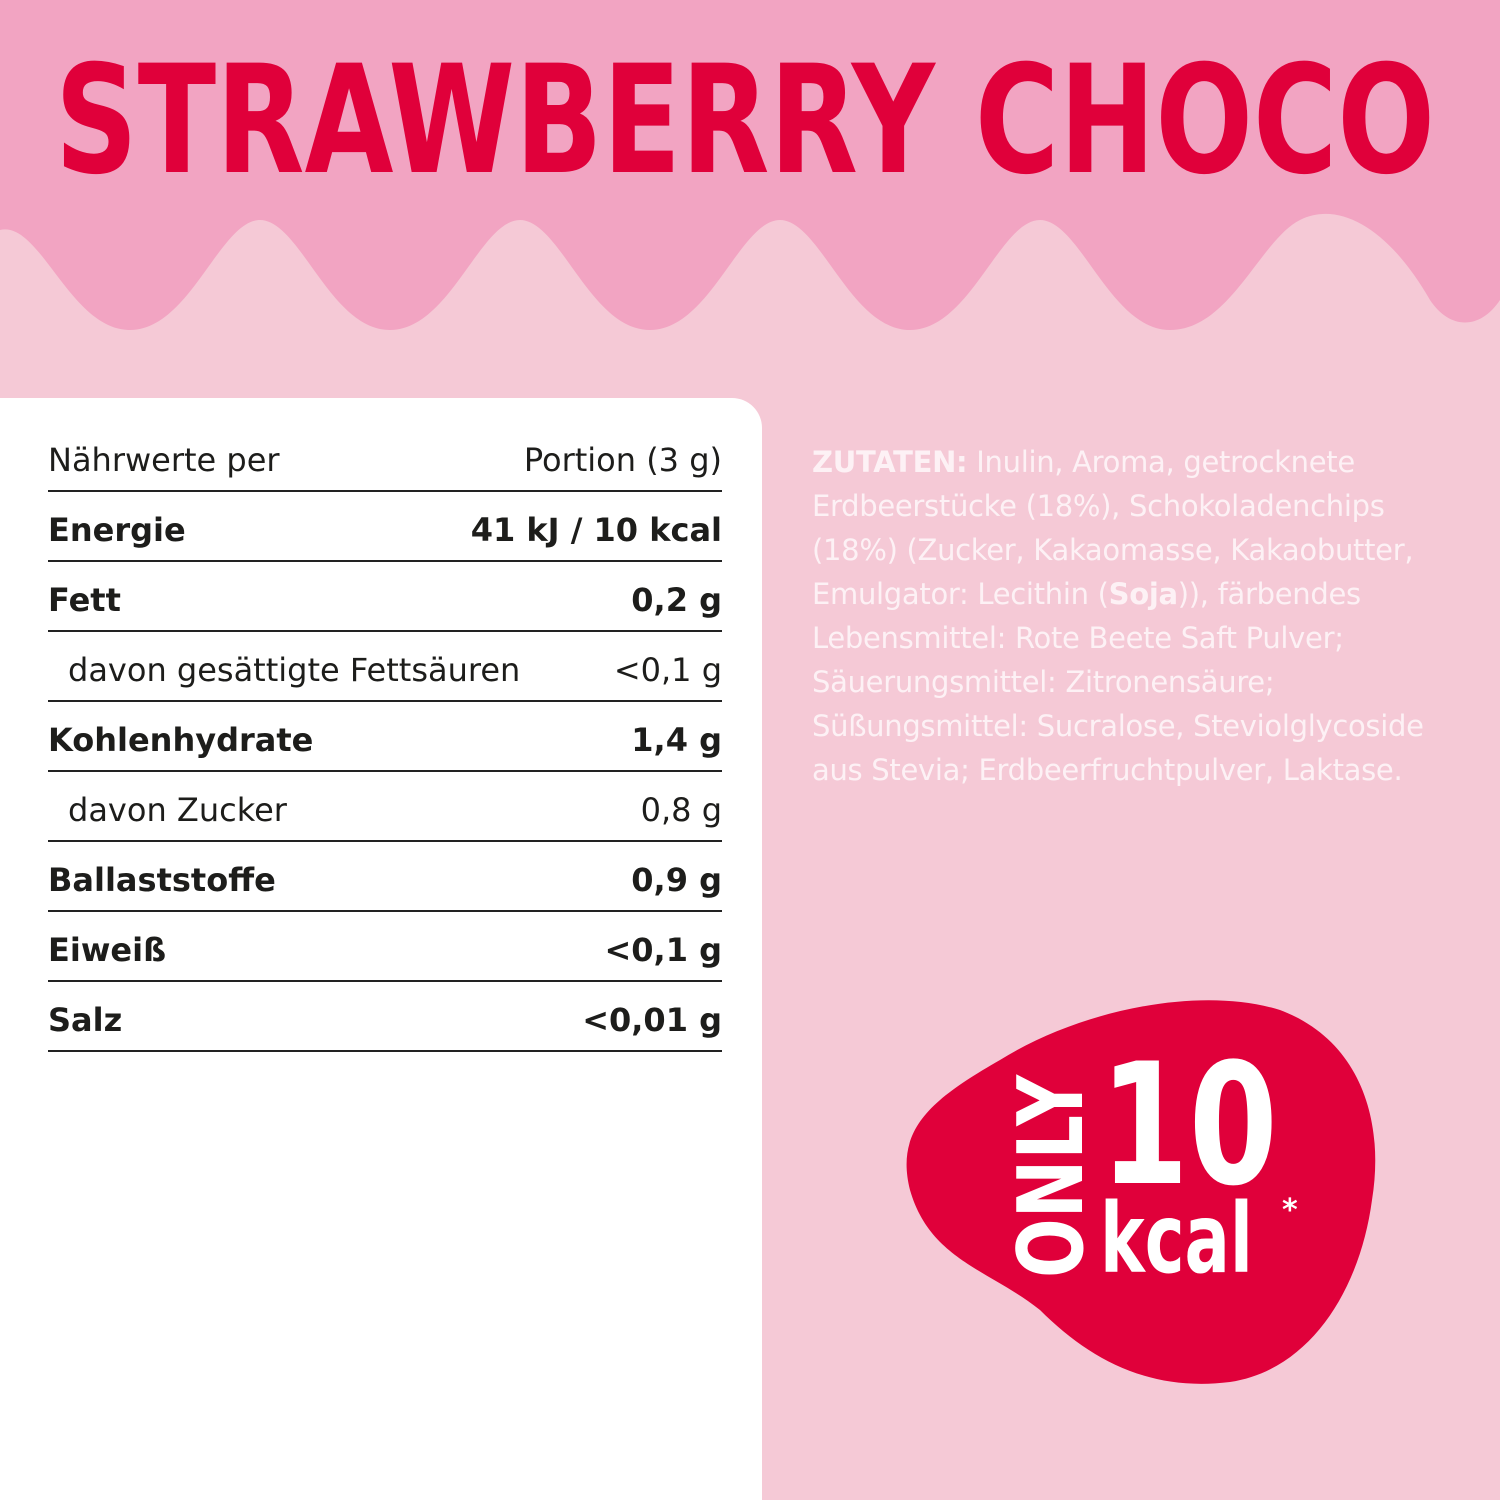 Image resolution: width=1500 pixels, height=1500 pixels. I want to click on nutrient-value: 1,4 g, so click(676, 740).